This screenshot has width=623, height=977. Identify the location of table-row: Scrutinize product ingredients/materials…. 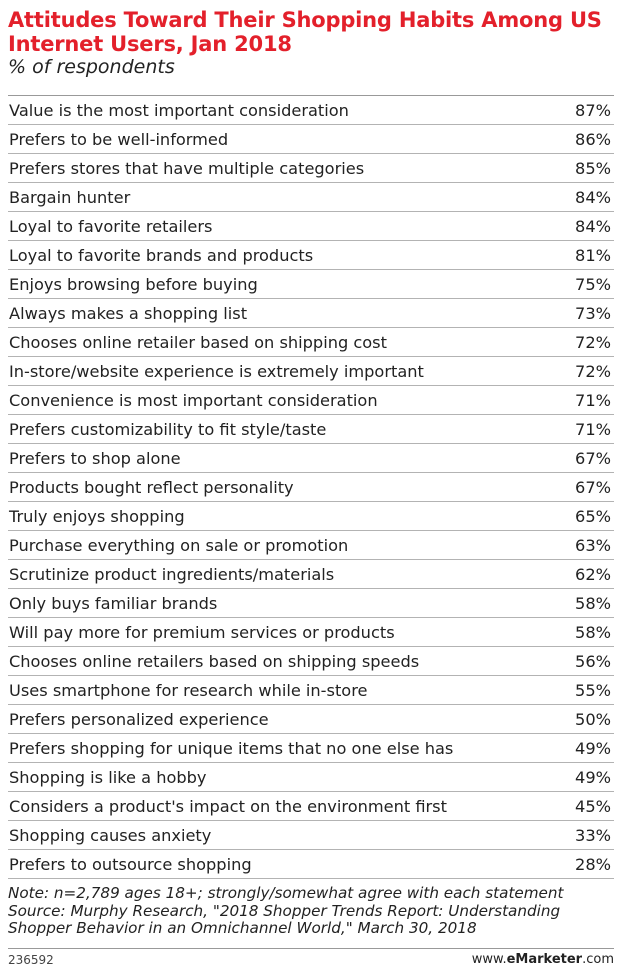
(311, 574).